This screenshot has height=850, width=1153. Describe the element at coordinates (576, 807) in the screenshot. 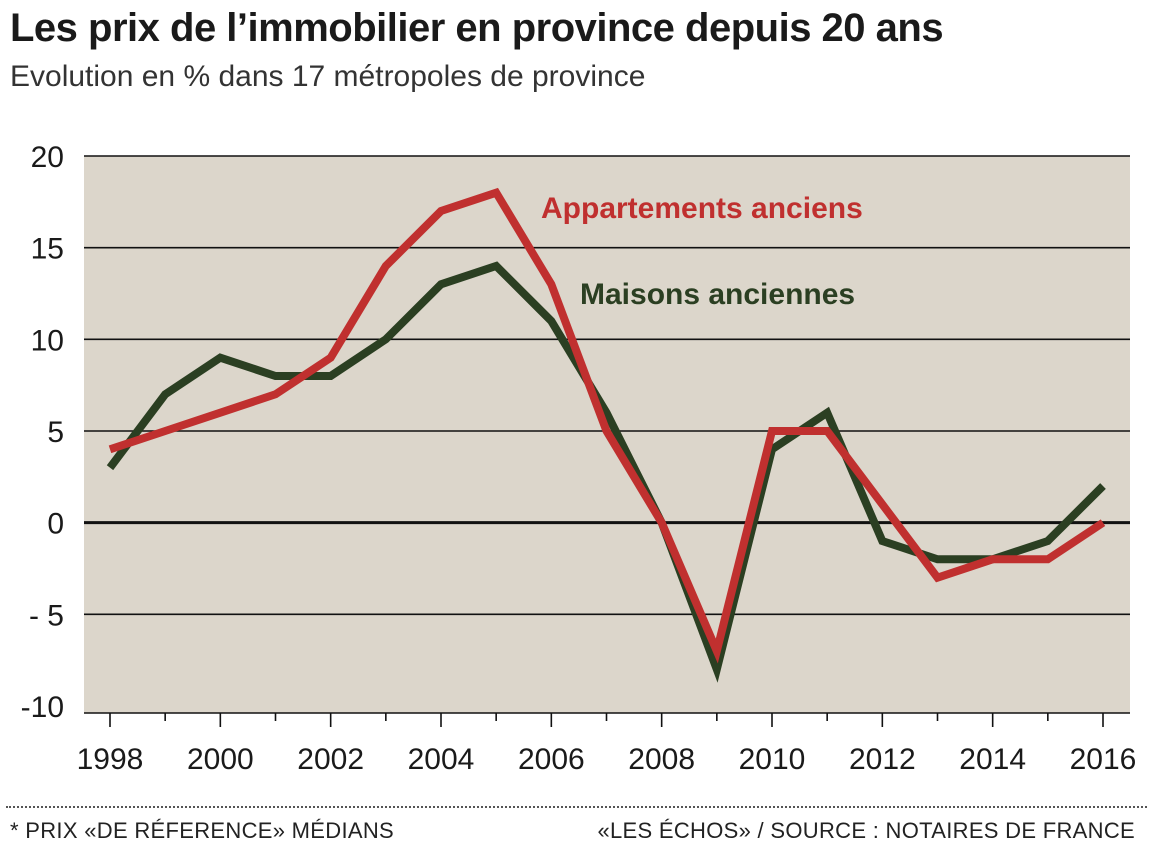

I see `footer-divider` at that location.